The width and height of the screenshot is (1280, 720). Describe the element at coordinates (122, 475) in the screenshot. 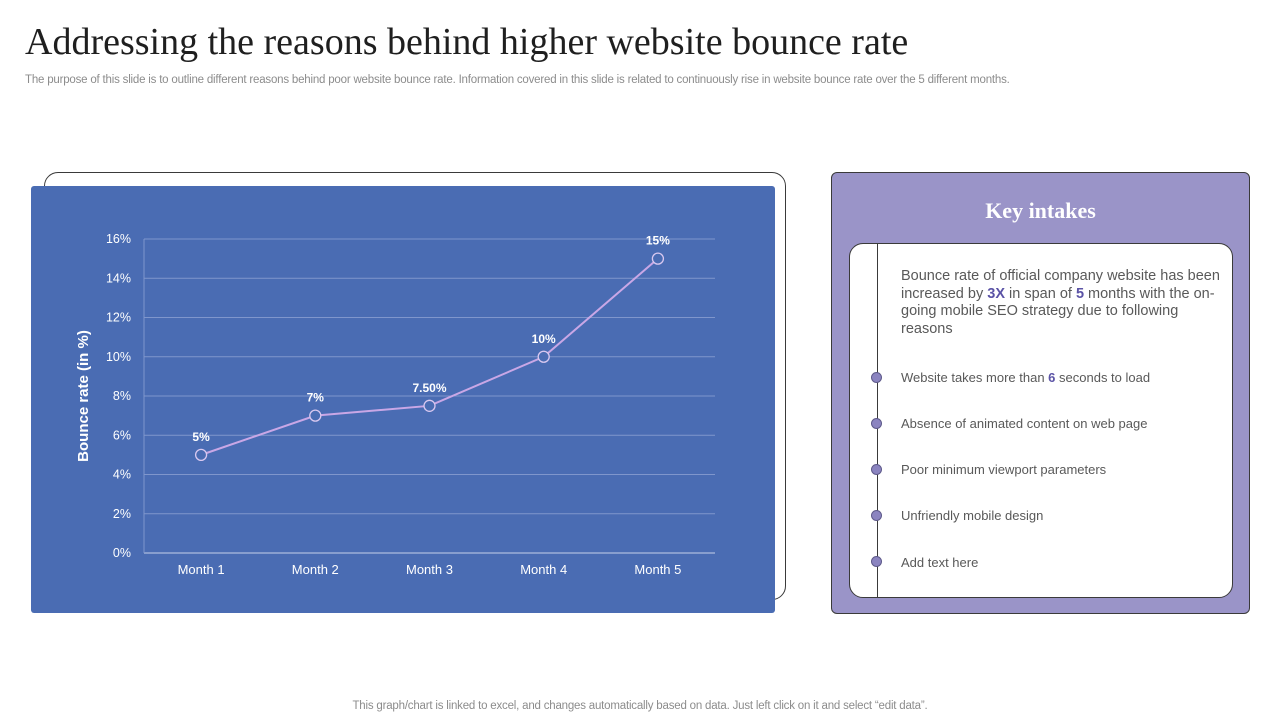

I see `y-tick-label: 4%` at that location.